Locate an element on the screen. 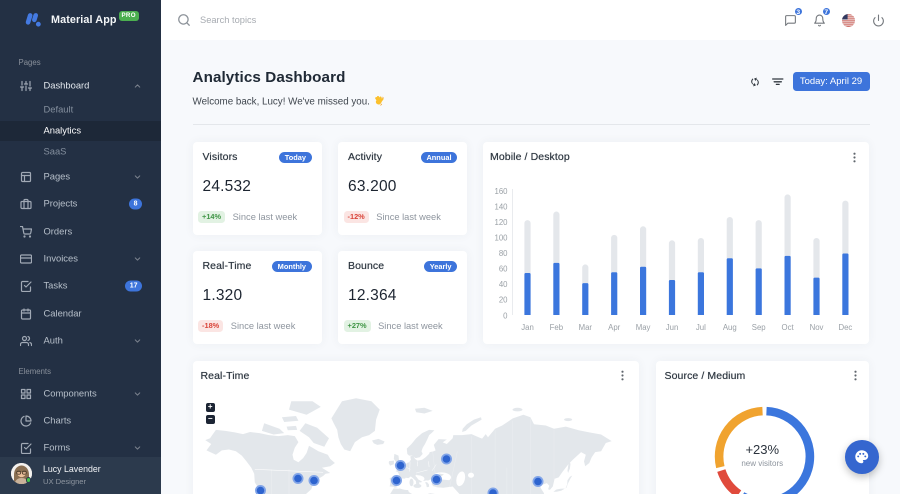  svg-text: 60 is located at coordinates (503, 268).